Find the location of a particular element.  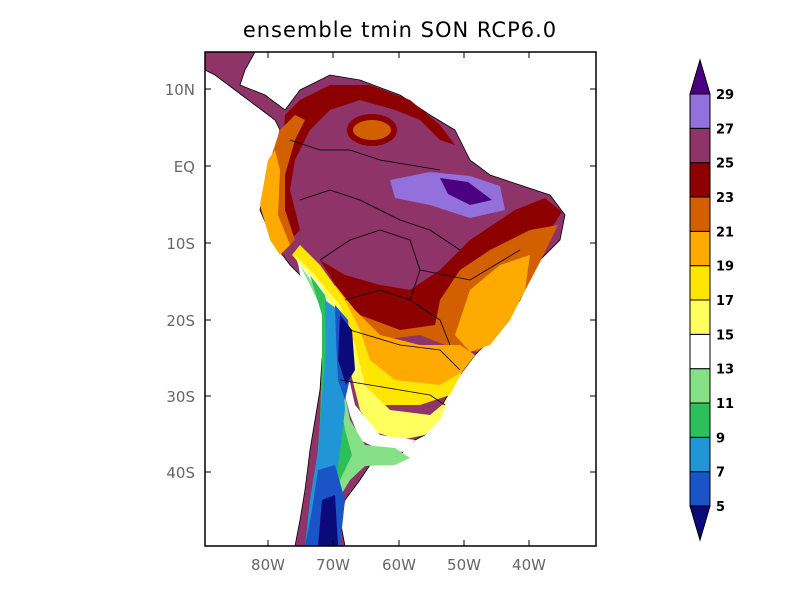

colorbar-label: 29 is located at coordinates (725, 95).